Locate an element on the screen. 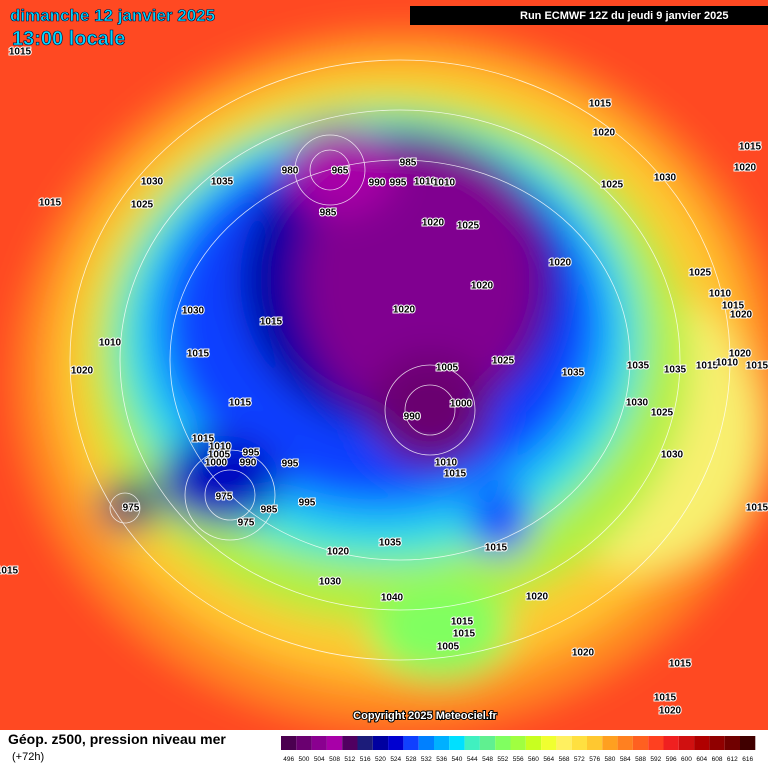  level-label: 564 is located at coordinates (548, 759).